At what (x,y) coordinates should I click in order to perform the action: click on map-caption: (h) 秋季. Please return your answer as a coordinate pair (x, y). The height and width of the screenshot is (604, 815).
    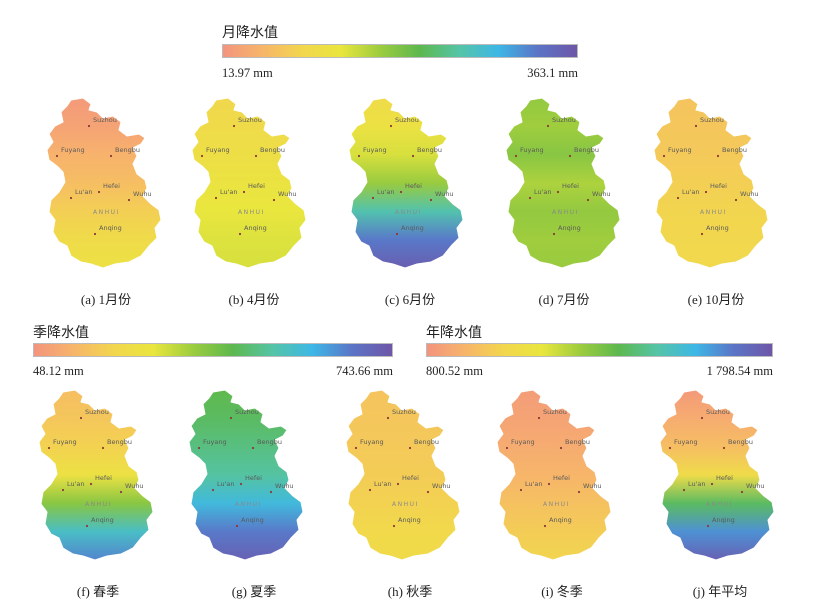
    Looking at the image, I should click on (410, 591).